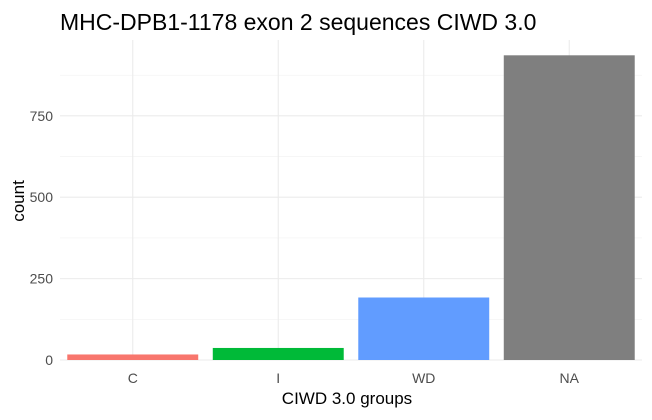 The width and height of the screenshot is (652, 420). What do you see at coordinates (423, 378) in the screenshot?
I see `x-tick-label: WD` at bounding box center [423, 378].